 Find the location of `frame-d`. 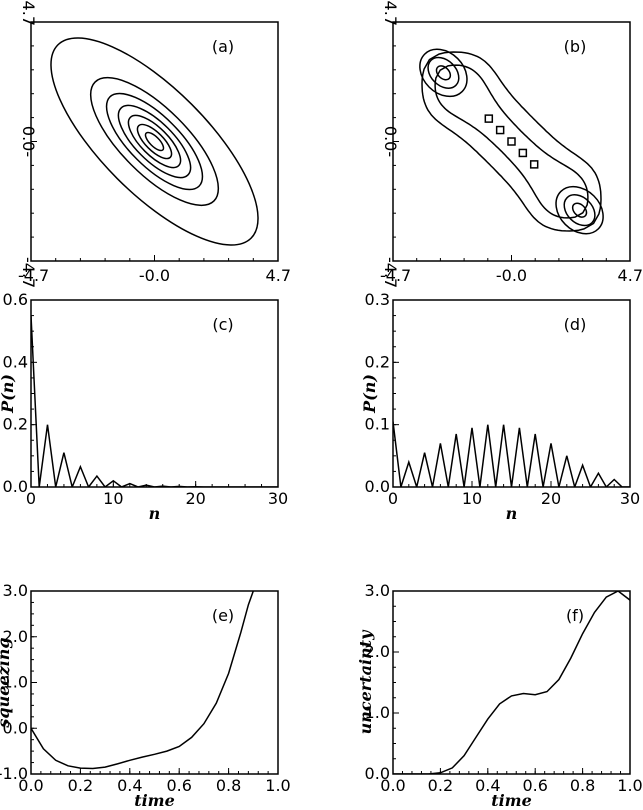

frame-d is located at coordinates (511, 393).